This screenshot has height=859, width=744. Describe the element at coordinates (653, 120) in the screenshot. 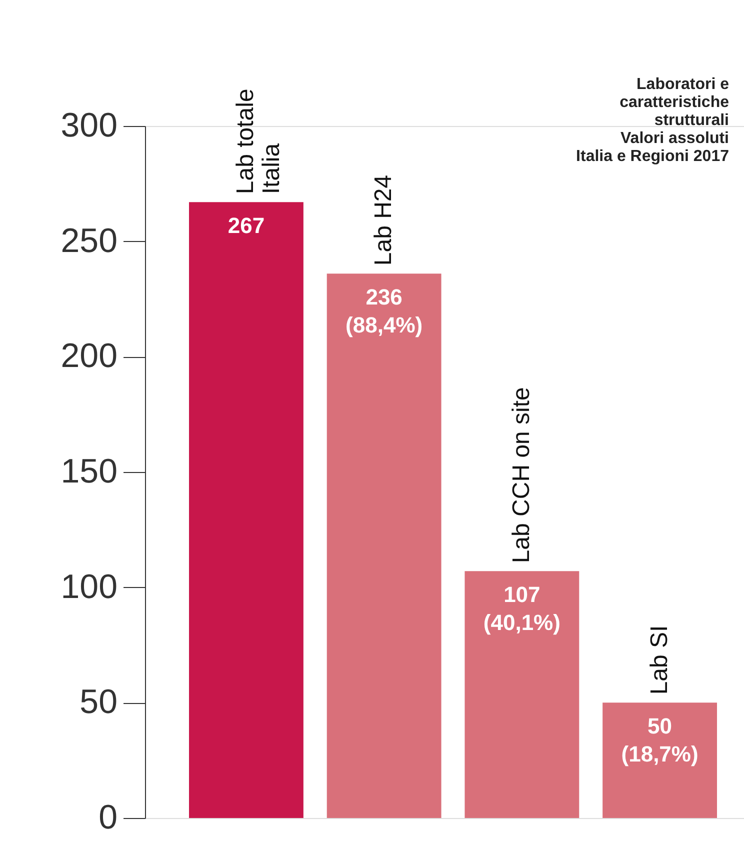

I see `chart-title: Laboratori e caratteristiche strutturali Valori assoluti Italia e Regioni 2017` at that location.